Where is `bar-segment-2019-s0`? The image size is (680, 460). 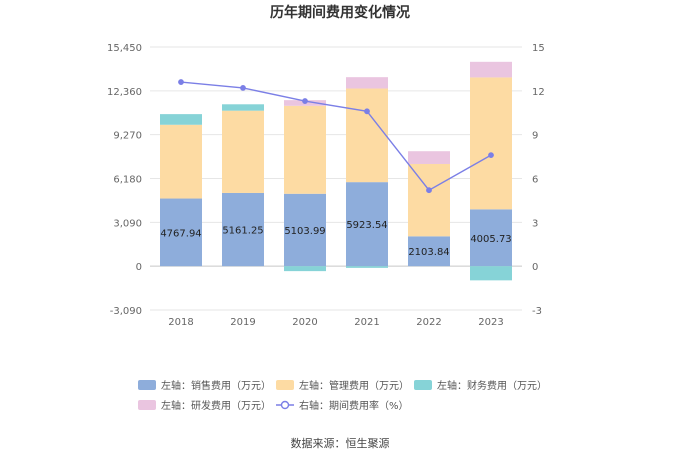 bar-segment-2019-s0 is located at coordinates (243, 229).